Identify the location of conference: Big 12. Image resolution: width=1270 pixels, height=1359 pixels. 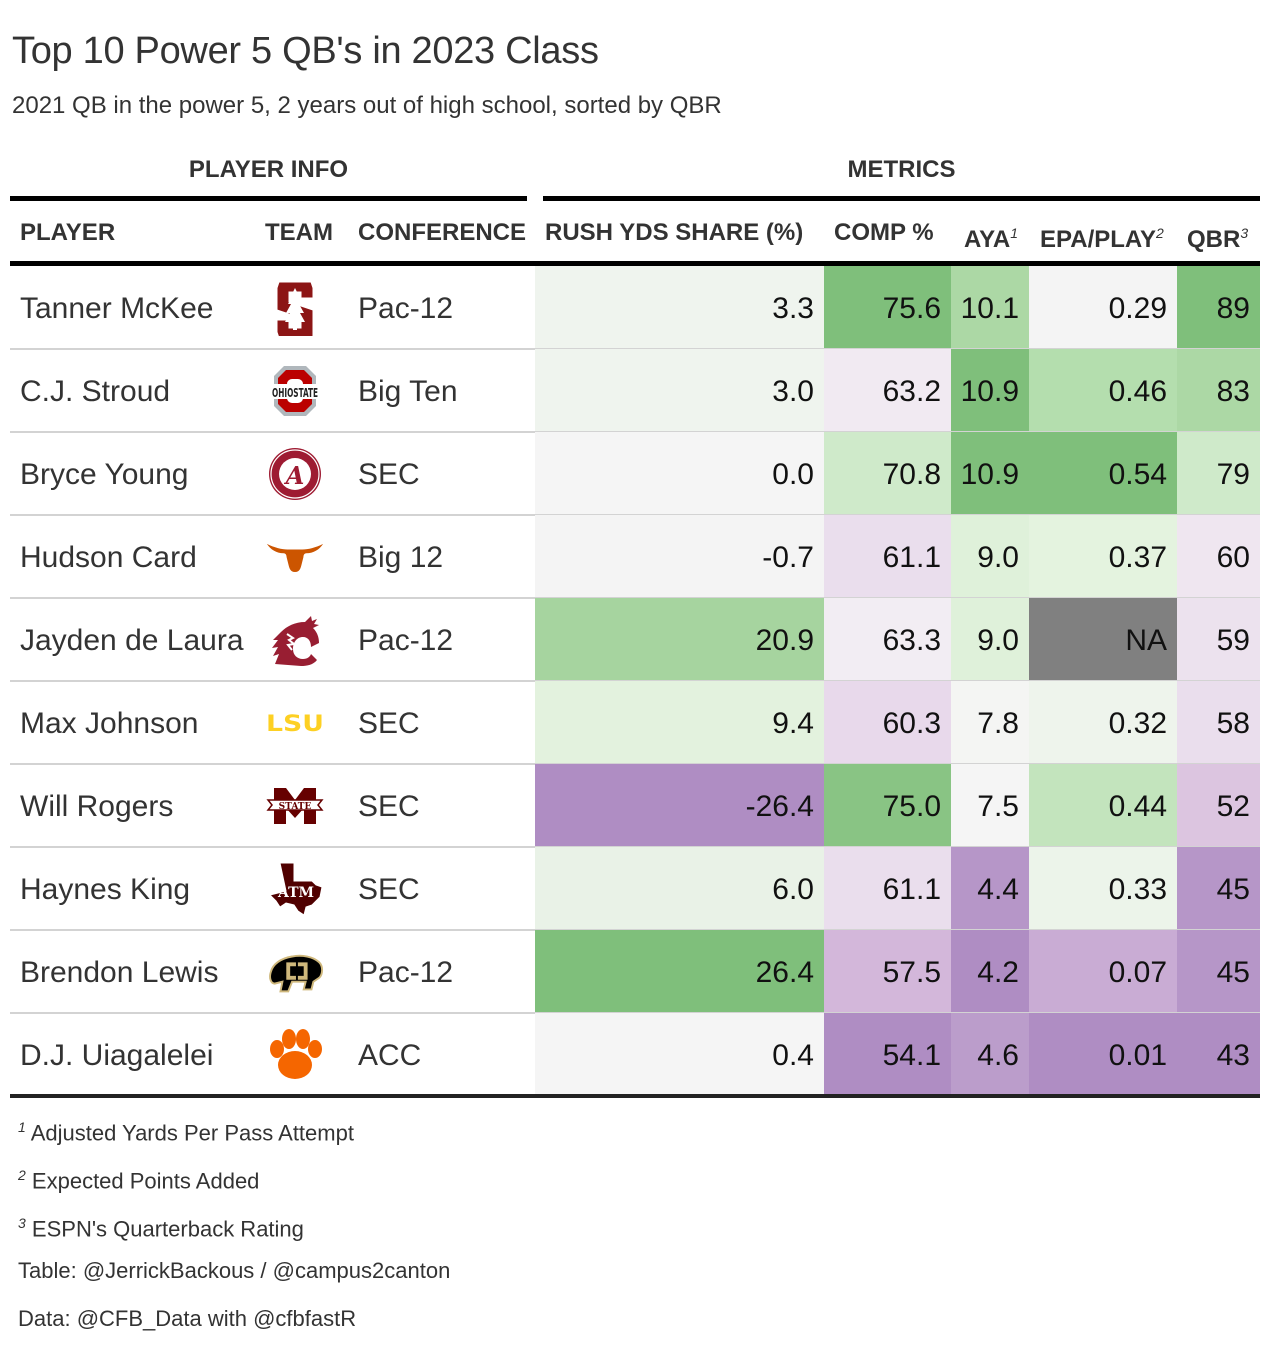
(401, 557).